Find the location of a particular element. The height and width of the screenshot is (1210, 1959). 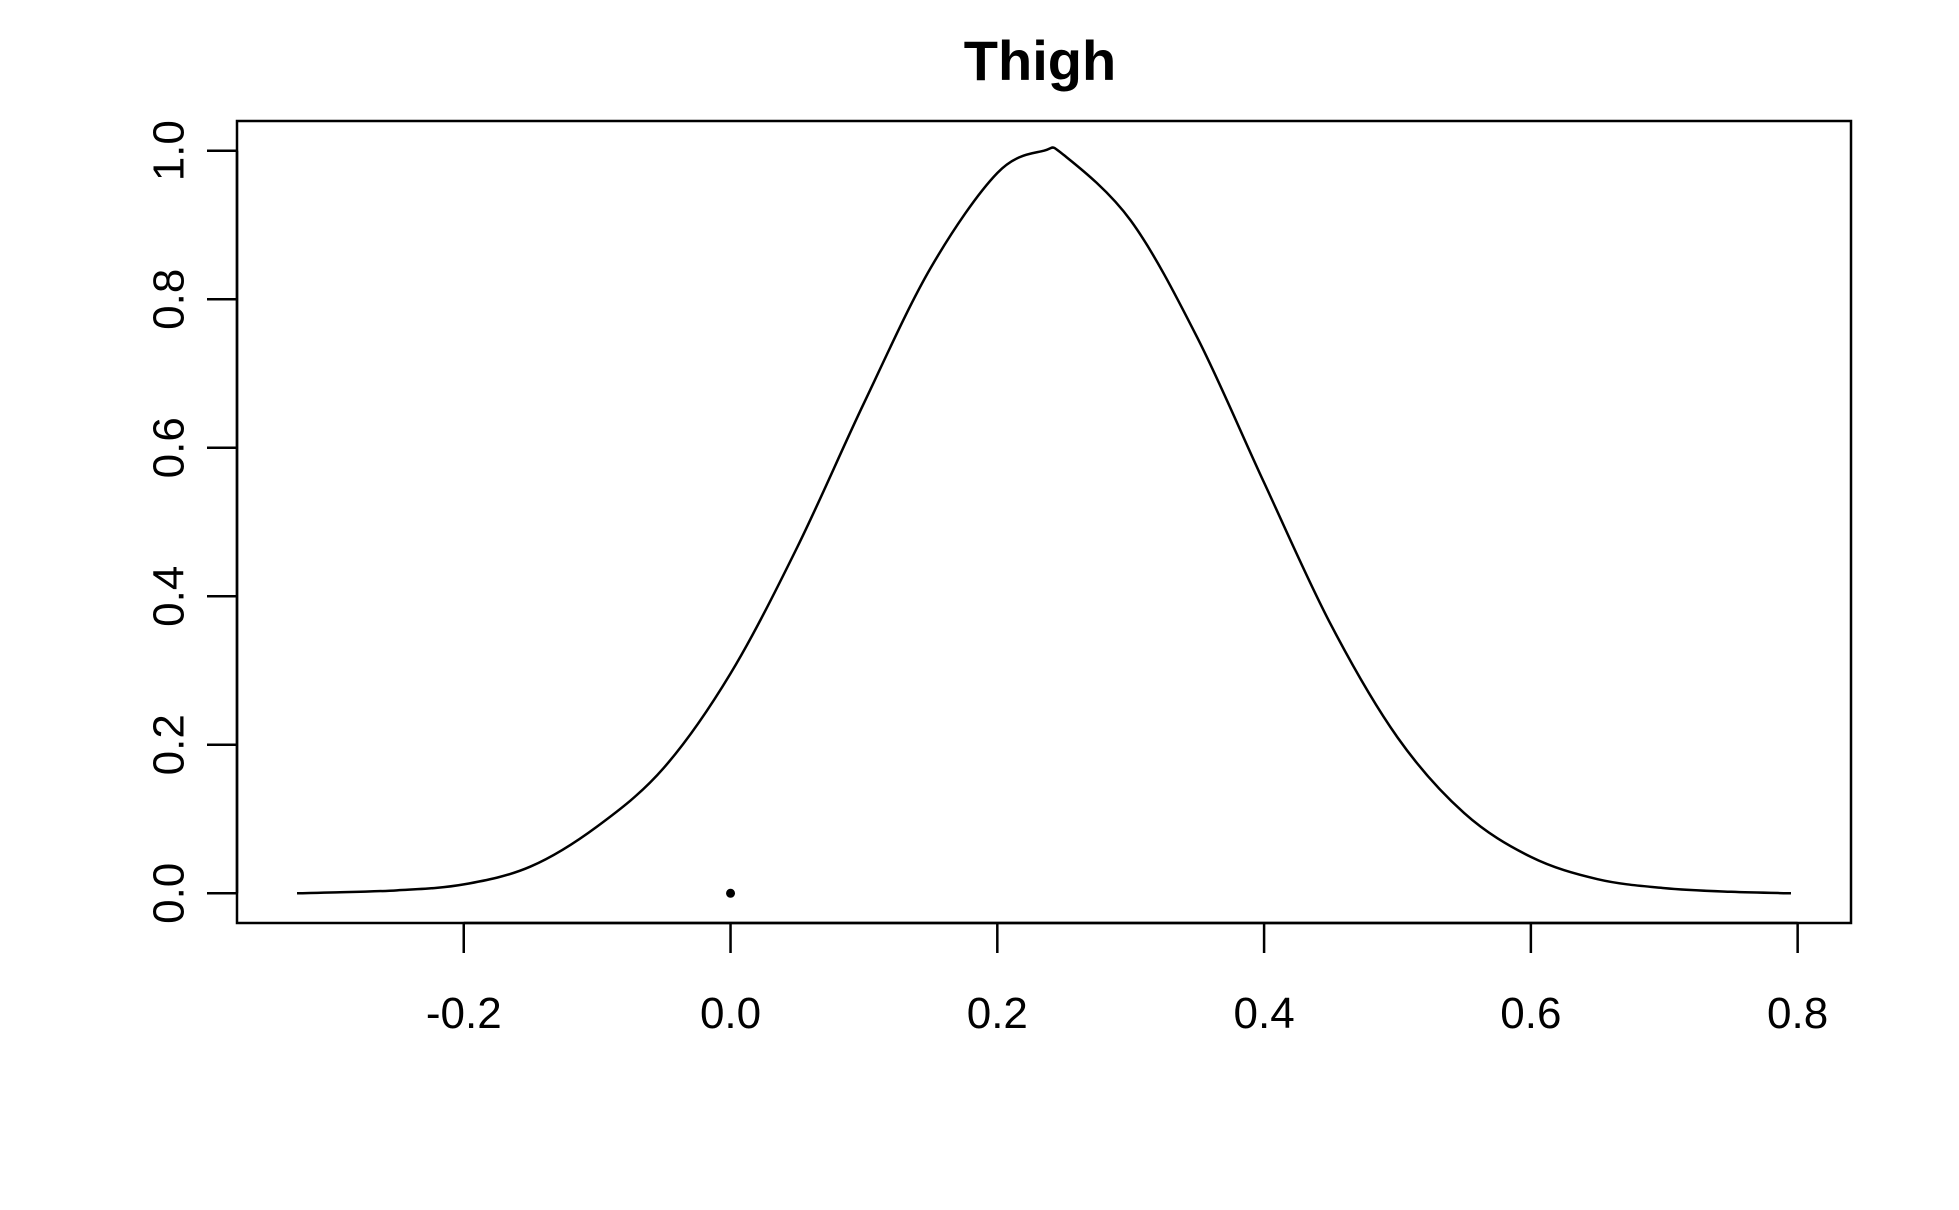

data-point is located at coordinates (731, 893).